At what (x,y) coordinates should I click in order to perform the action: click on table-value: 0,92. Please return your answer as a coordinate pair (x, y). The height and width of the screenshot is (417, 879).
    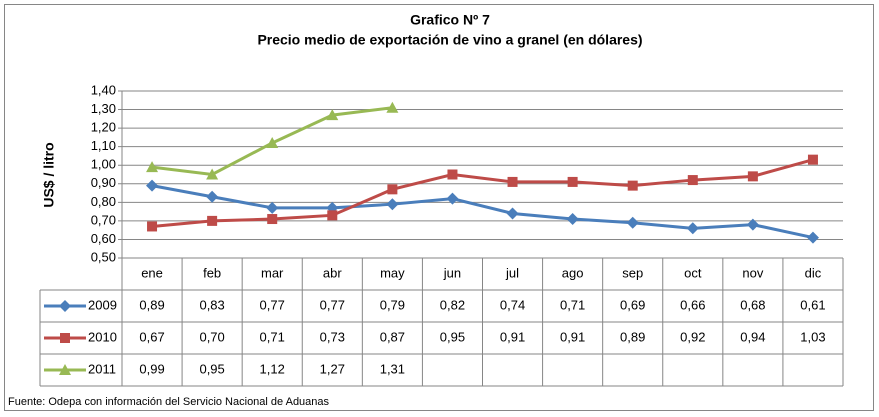
    Looking at the image, I should click on (692, 336).